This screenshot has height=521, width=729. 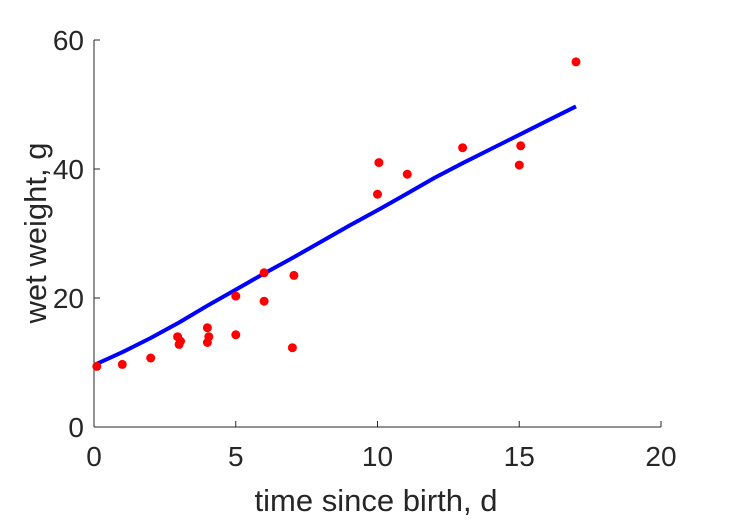 What do you see at coordinates (35, 234) in the screenshot?
I see `y-axis-label: wet weight, g` at bounding box center [35, 234].